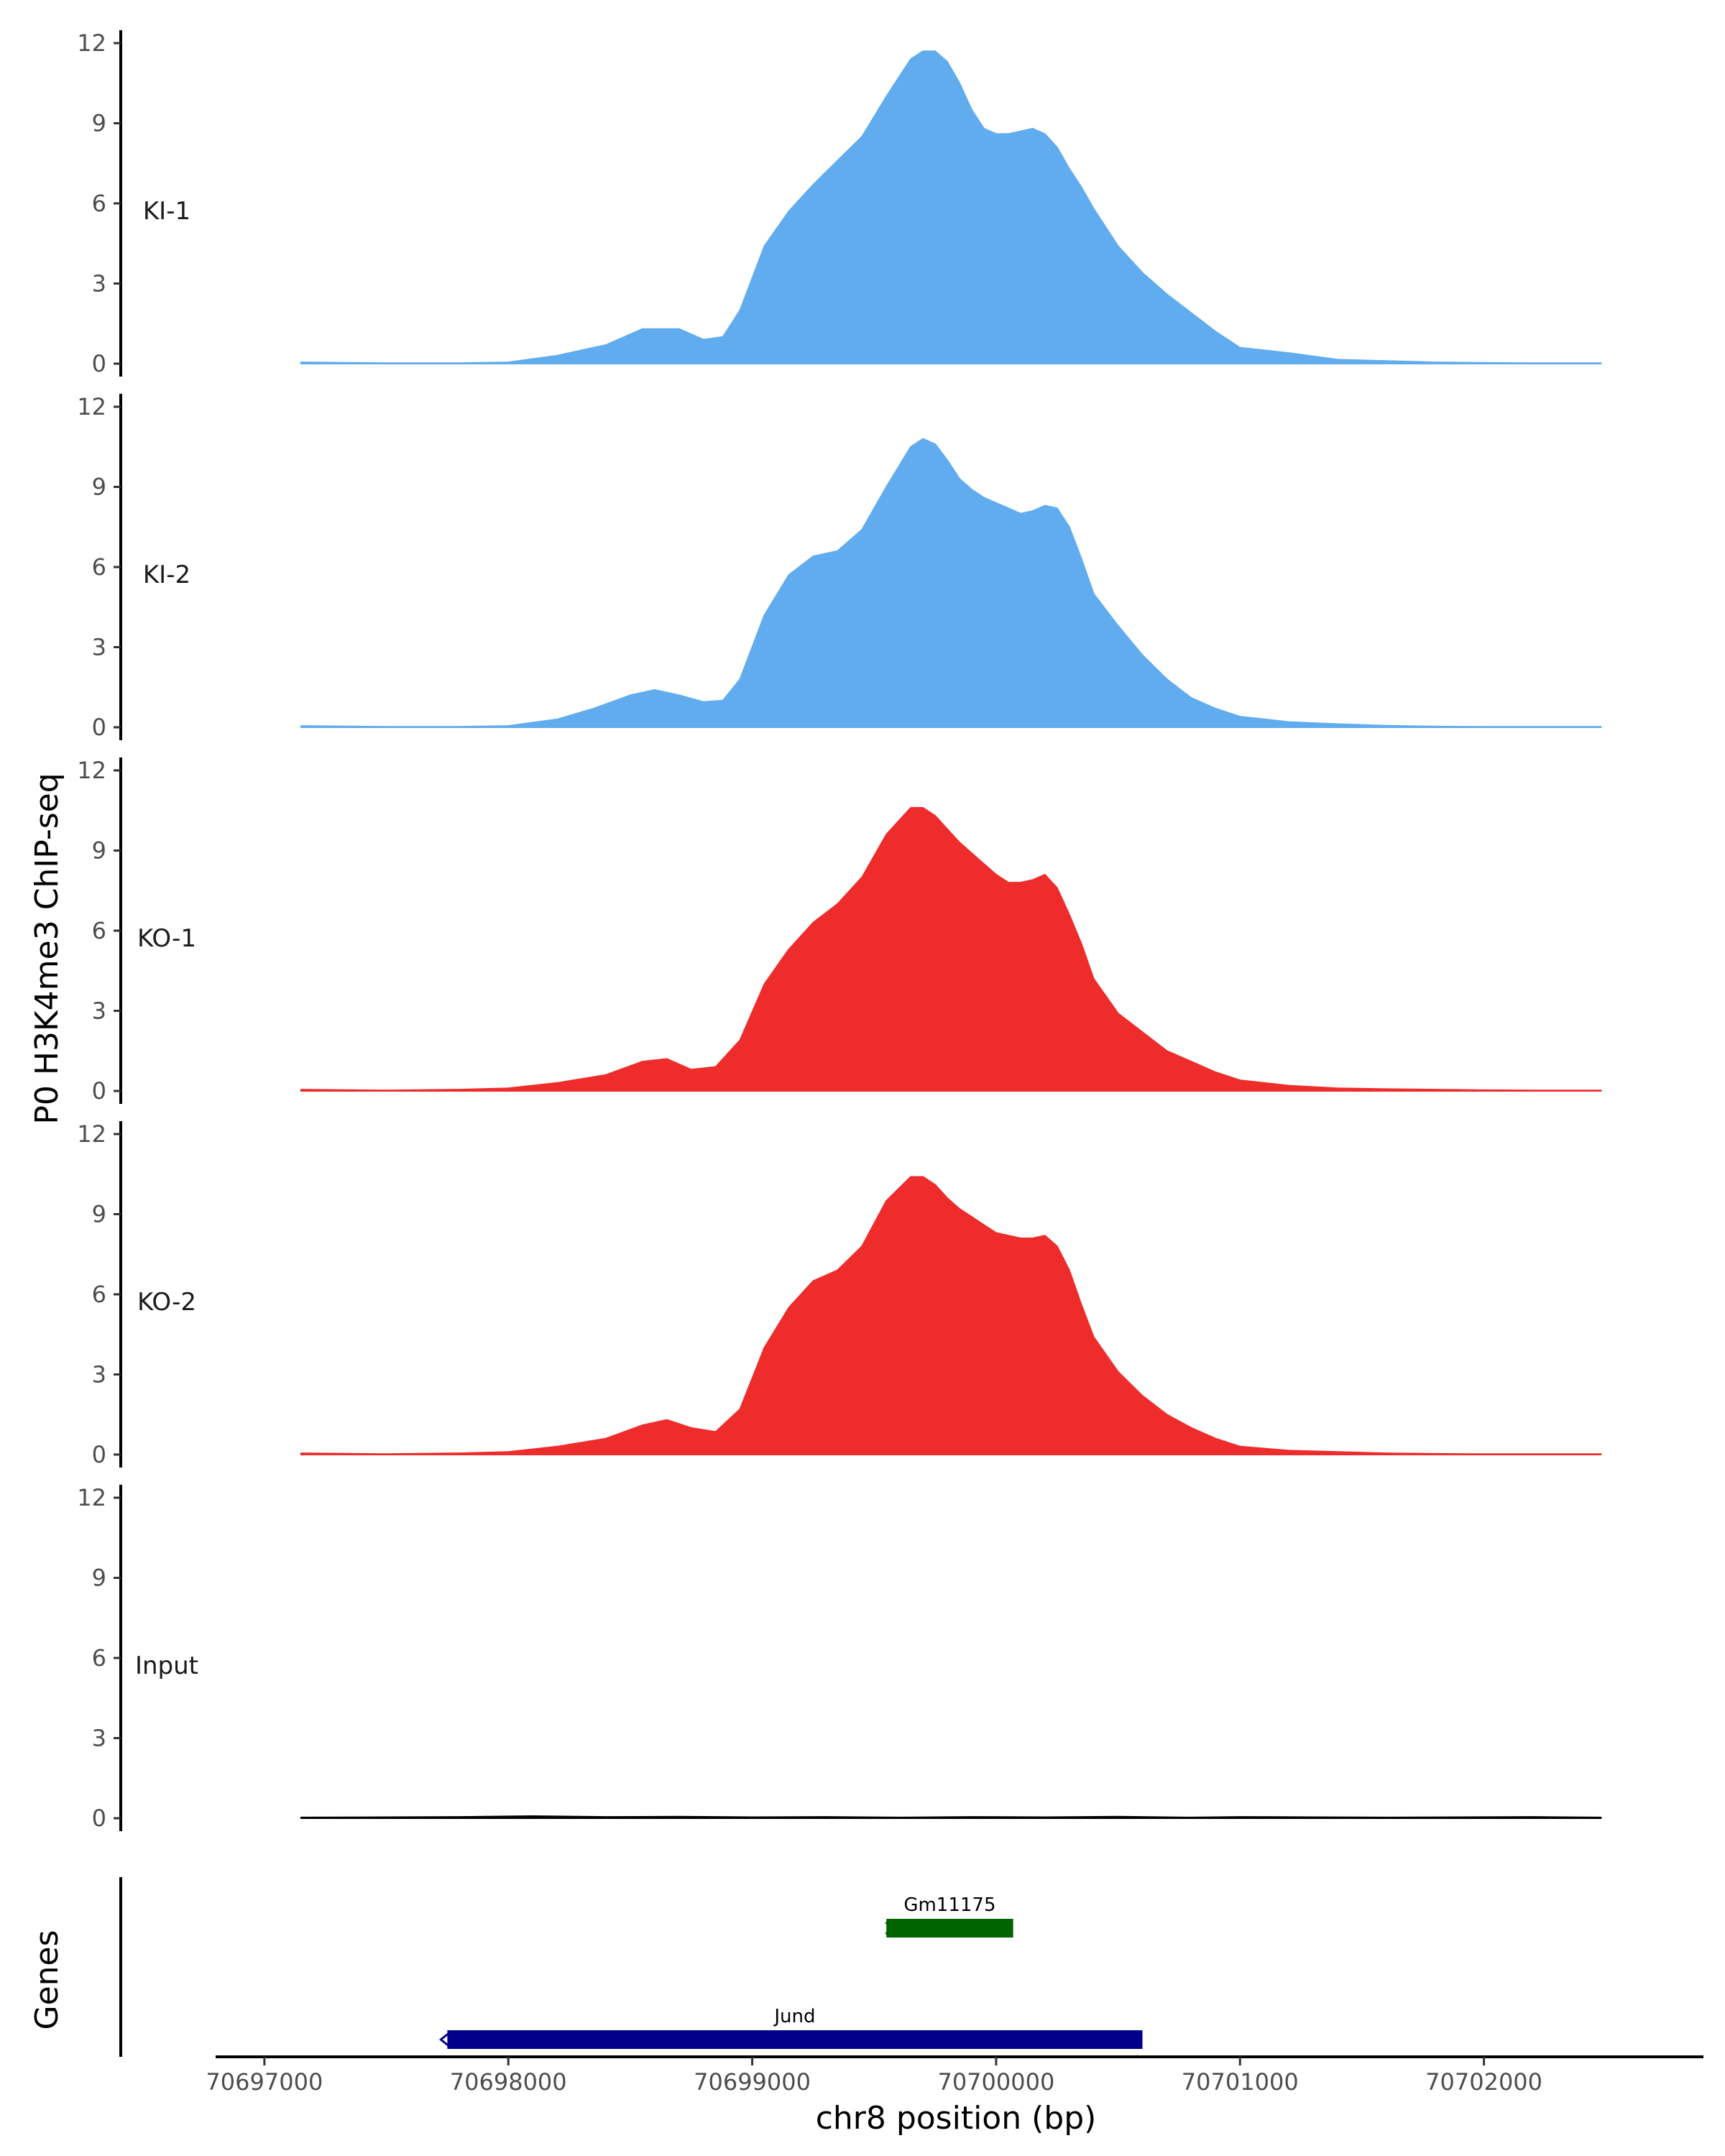 This screenshot has width=1725, height=2156. Describe the element at coordinates (752, 2082) in the screenshot. I see `x-tick-label: 70699000` at that location.